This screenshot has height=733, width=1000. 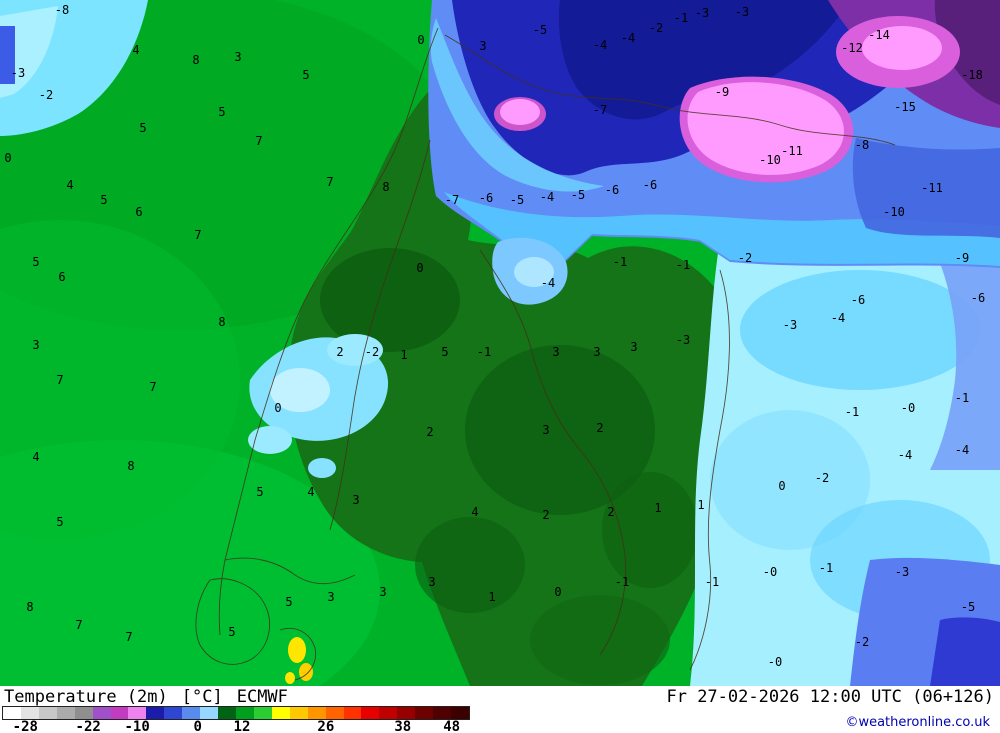 What do you see at coordinates (197, 726) in the screenshot?
I see `scale-tick-label: 0` at bounding box center [197, 726].